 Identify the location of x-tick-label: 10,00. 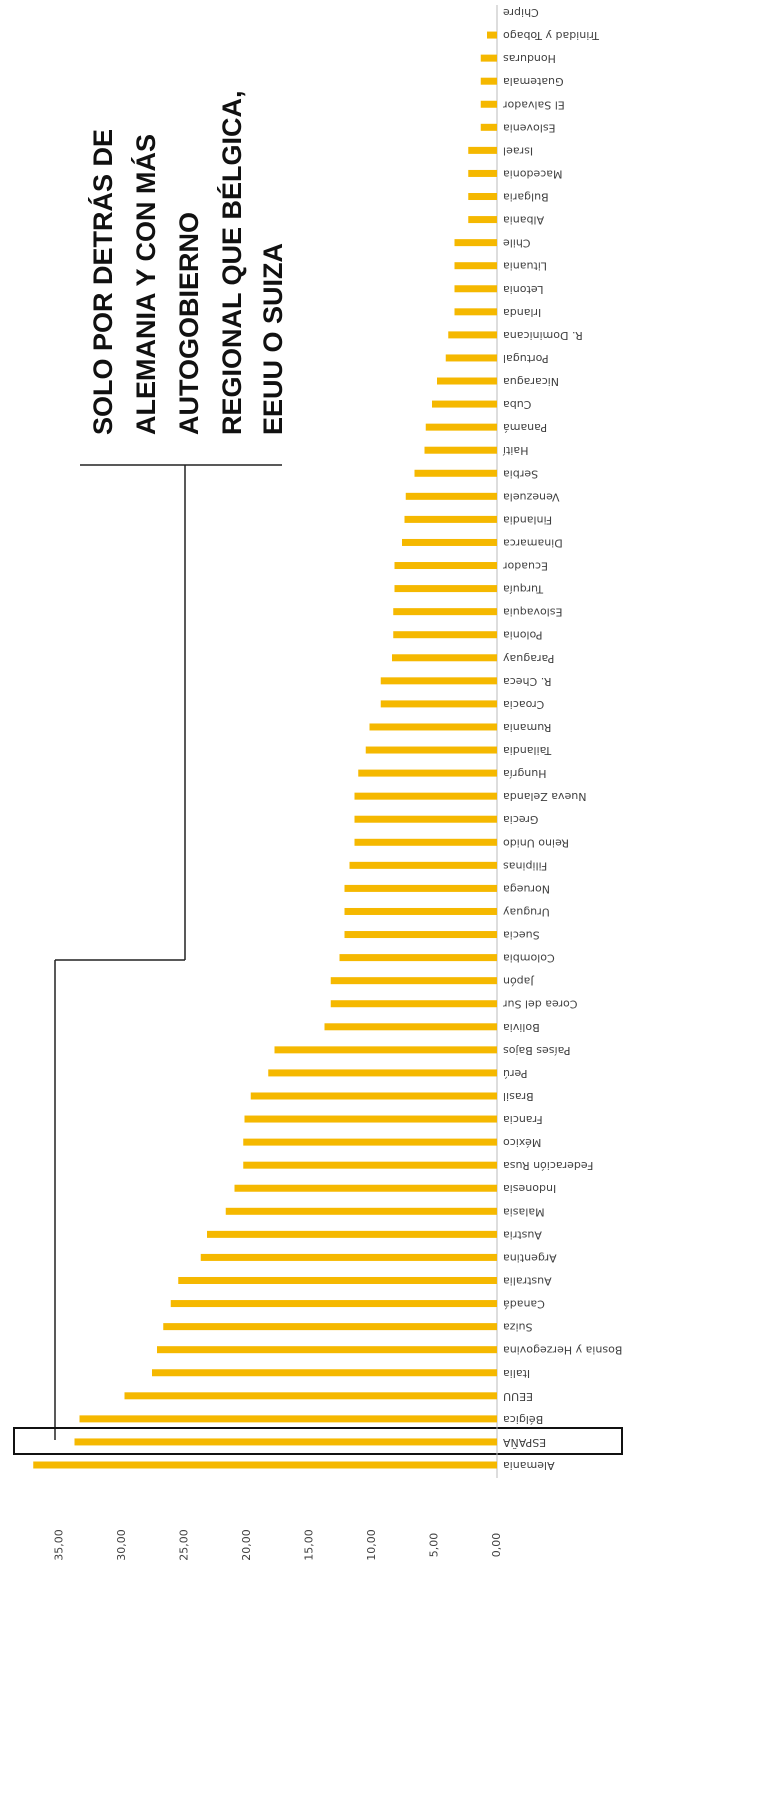
(371, 1545).